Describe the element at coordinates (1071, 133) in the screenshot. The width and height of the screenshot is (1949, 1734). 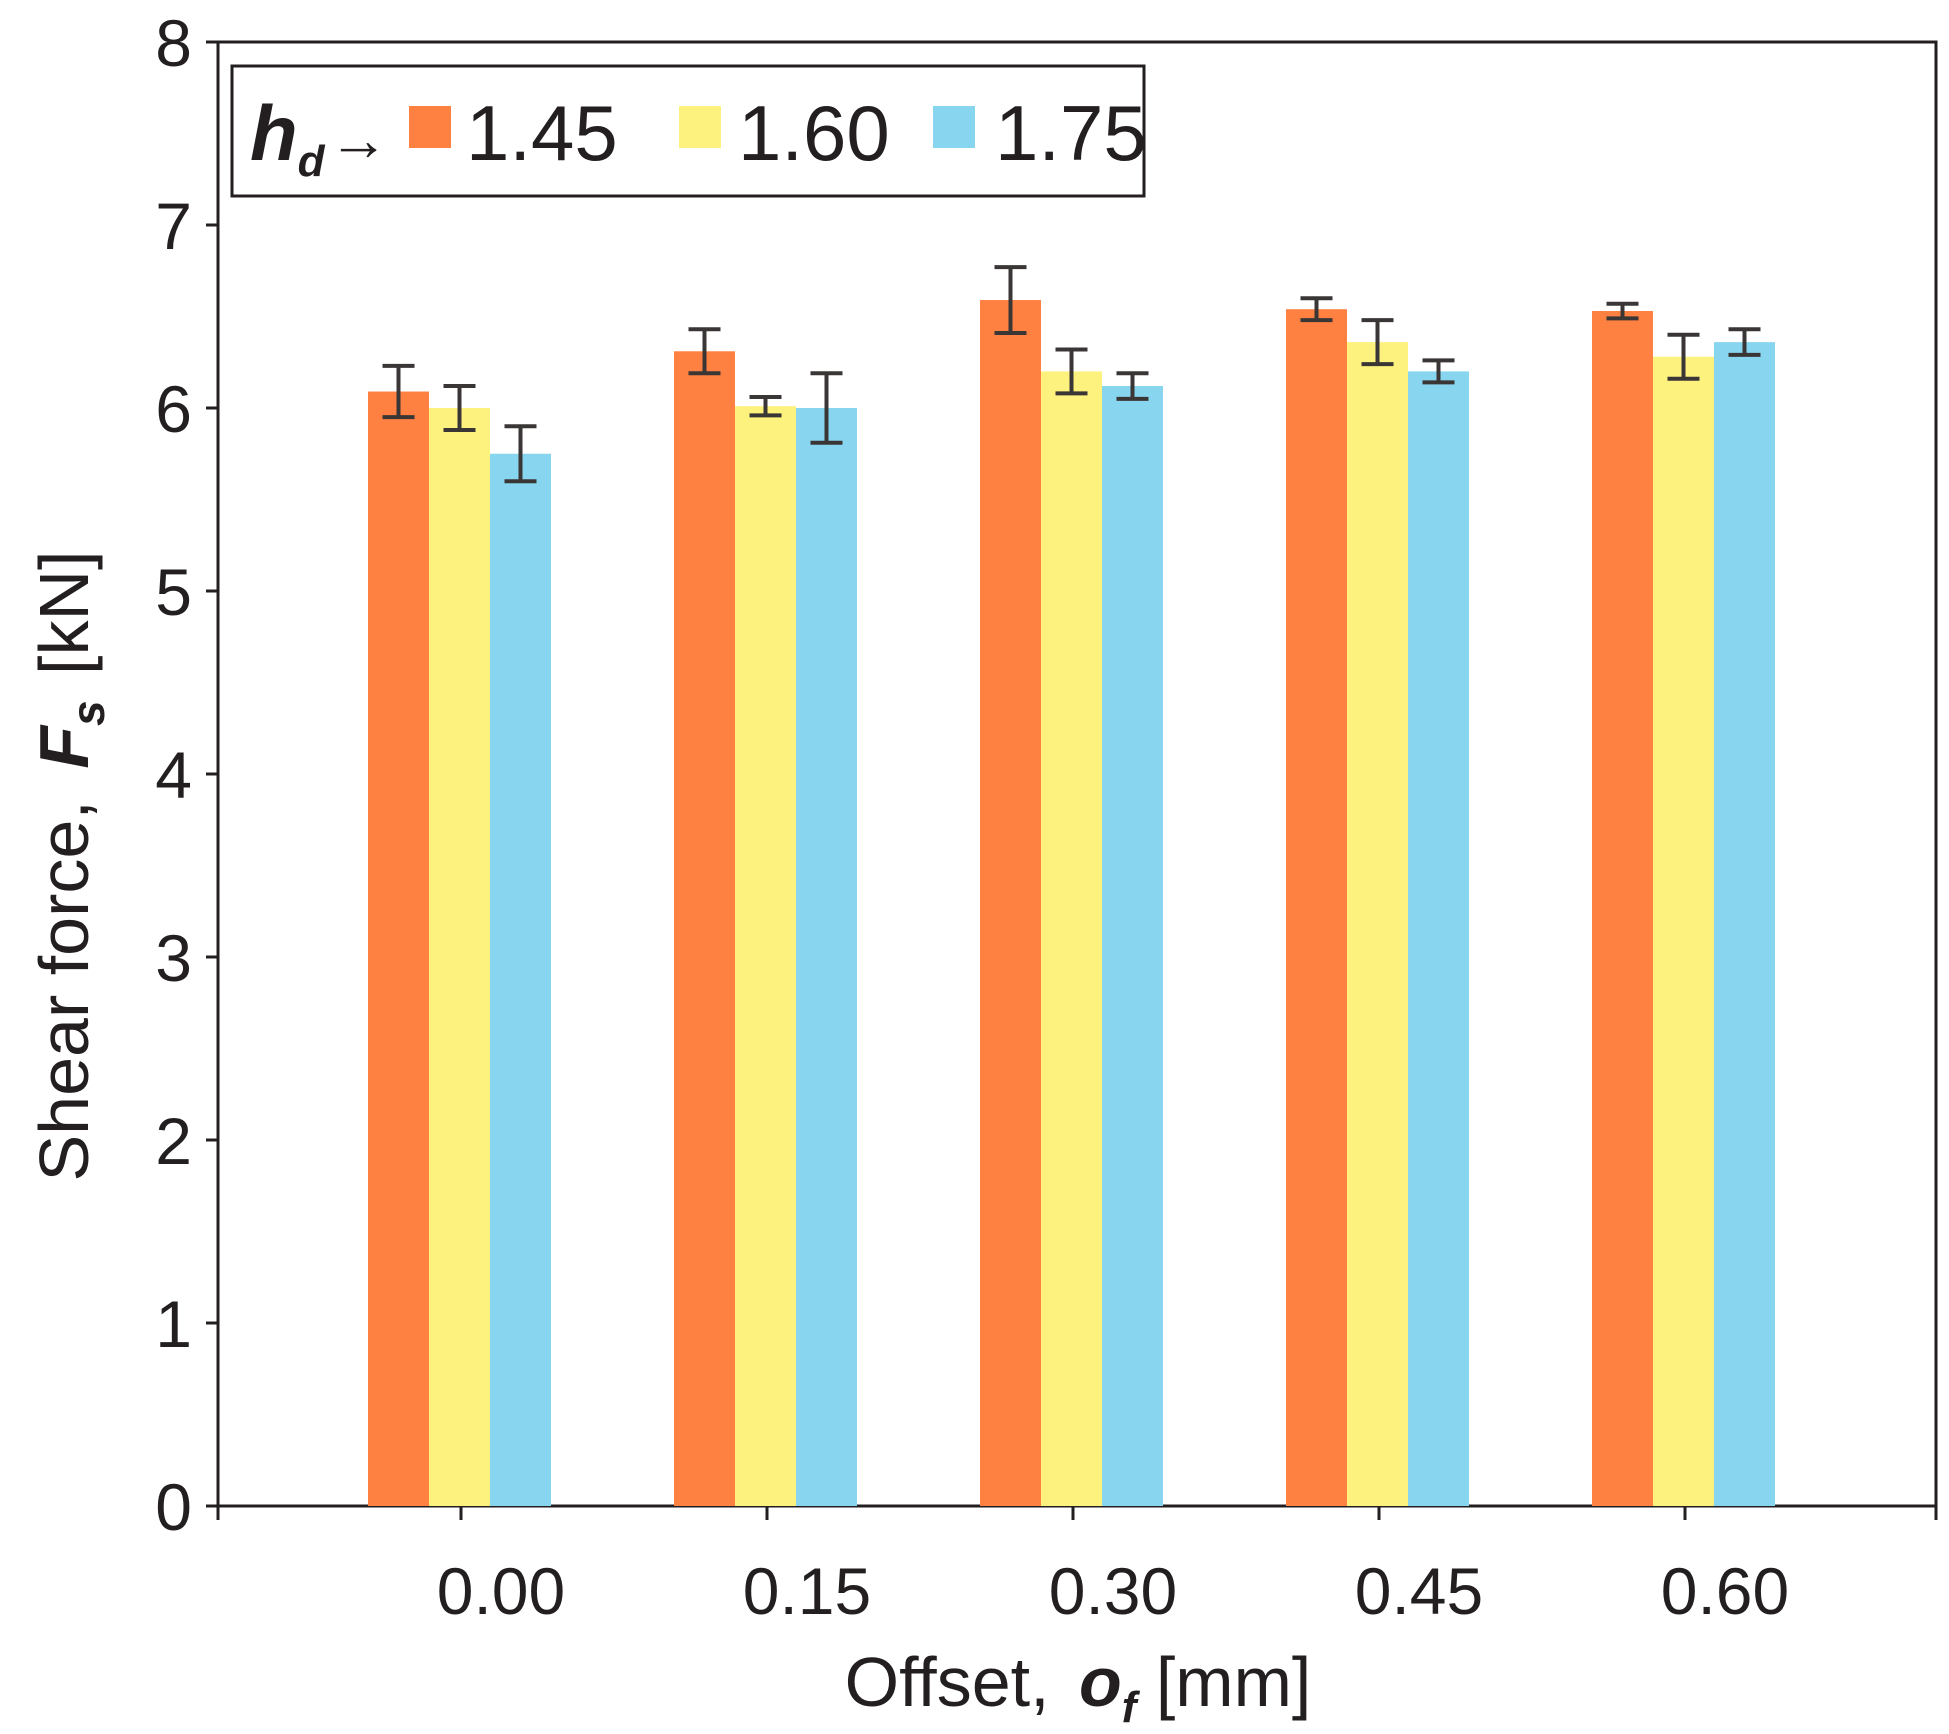
I see `legend-label-1.75: 1.75` at that location.